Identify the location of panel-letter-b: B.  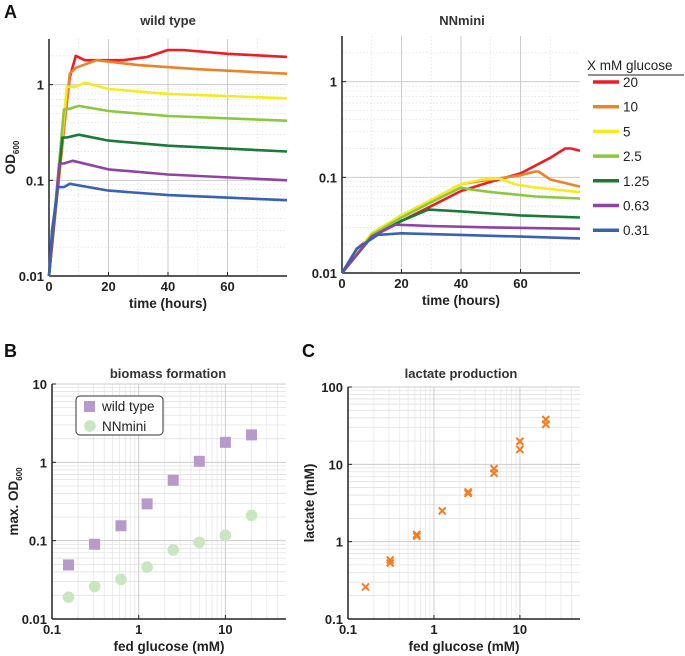
(10, 351).